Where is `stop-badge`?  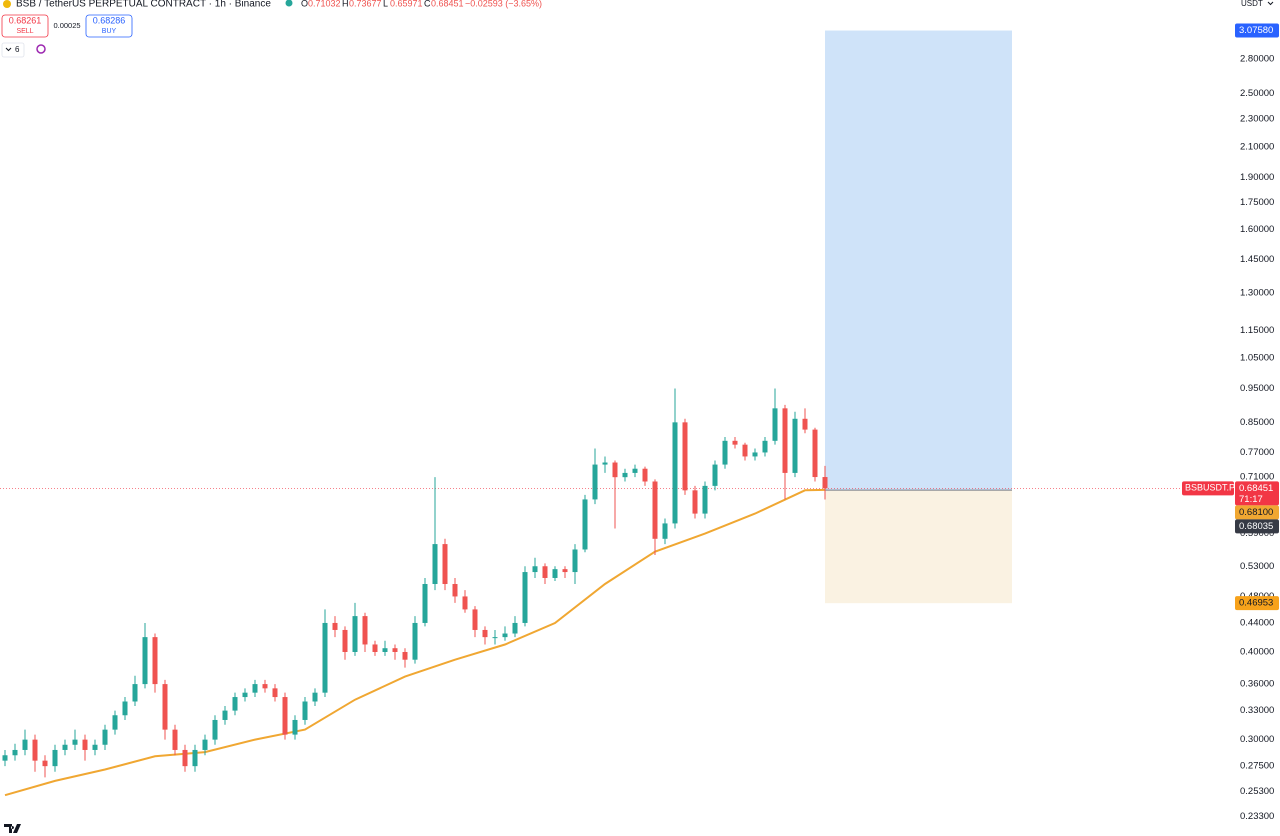 stop-badge is located at coordinates (1257, 603).